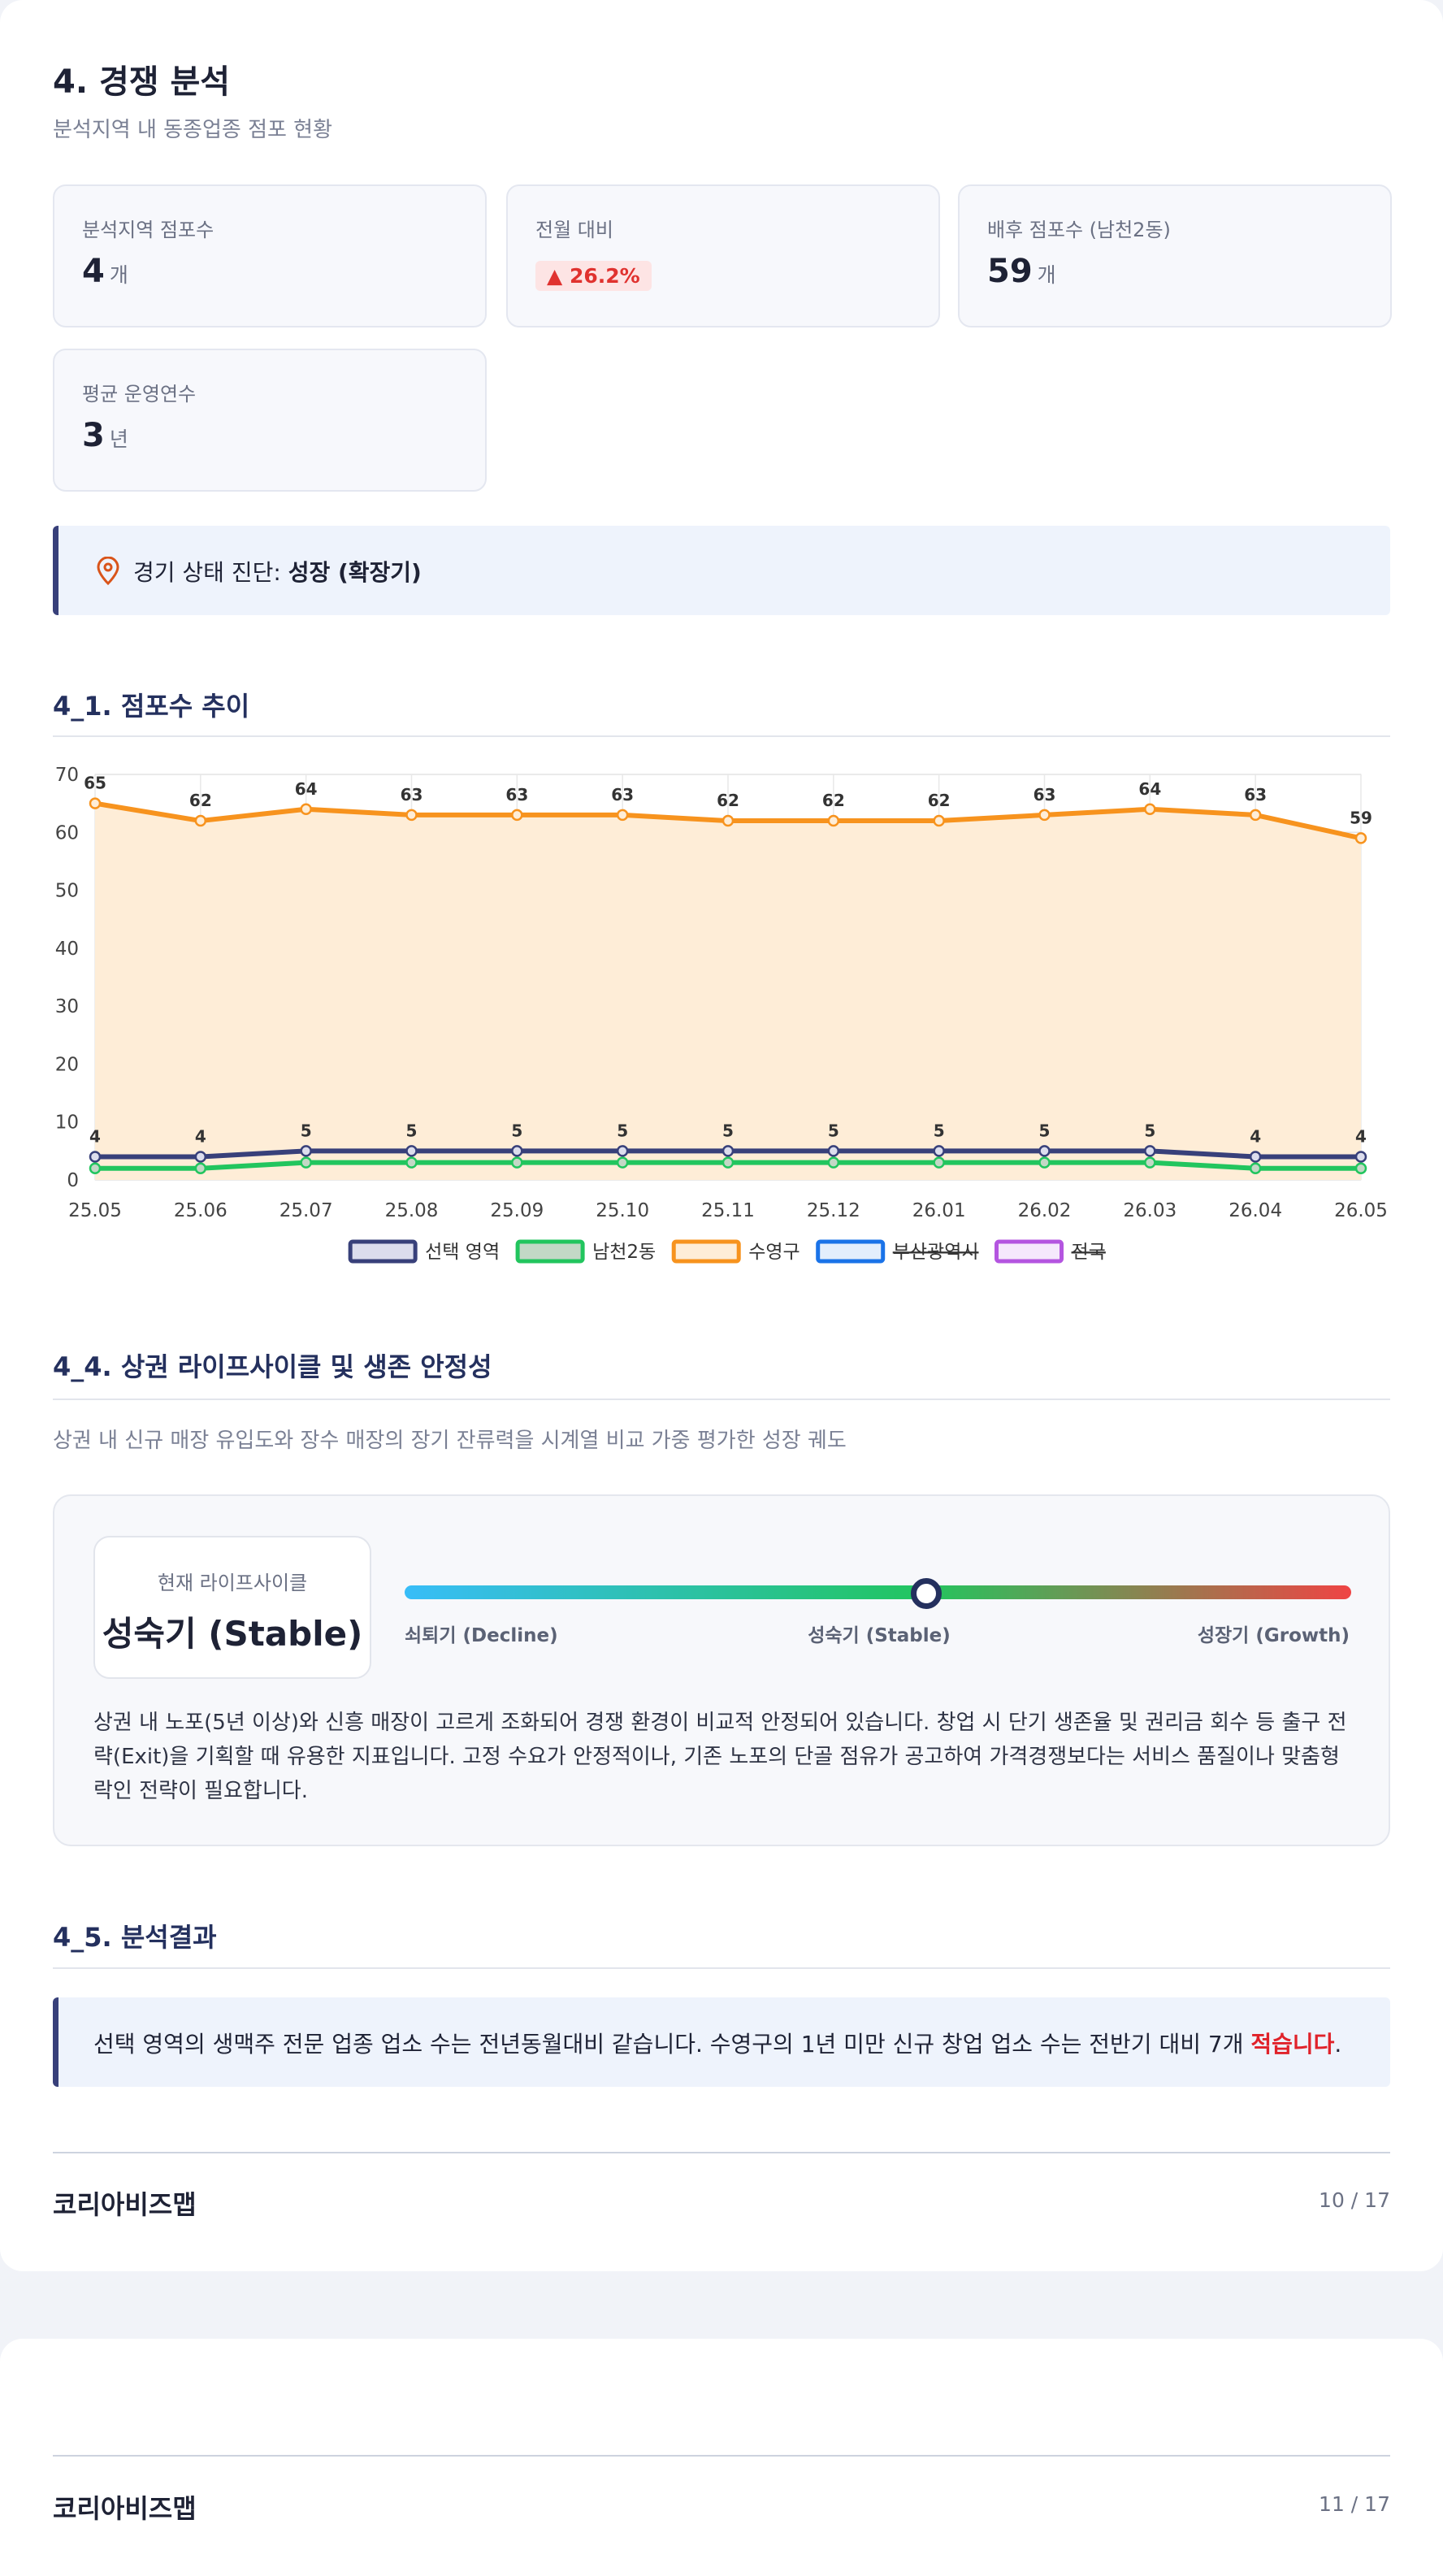 The height and width of the screenshot is (2576, 1443). Describe the element at coordinates (1079, 230) in the screenshot. I see `kpi-label: 배후 점포수 (남천2동)` at that location.